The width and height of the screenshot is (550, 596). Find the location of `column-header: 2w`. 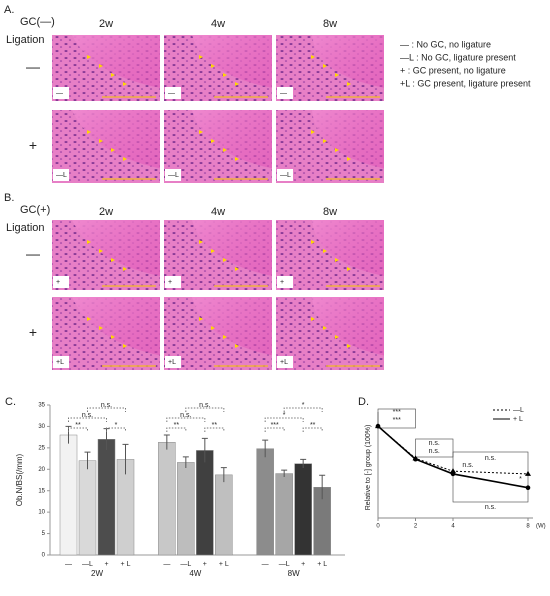

column-header: 2w is located at coordinates (106, 24).